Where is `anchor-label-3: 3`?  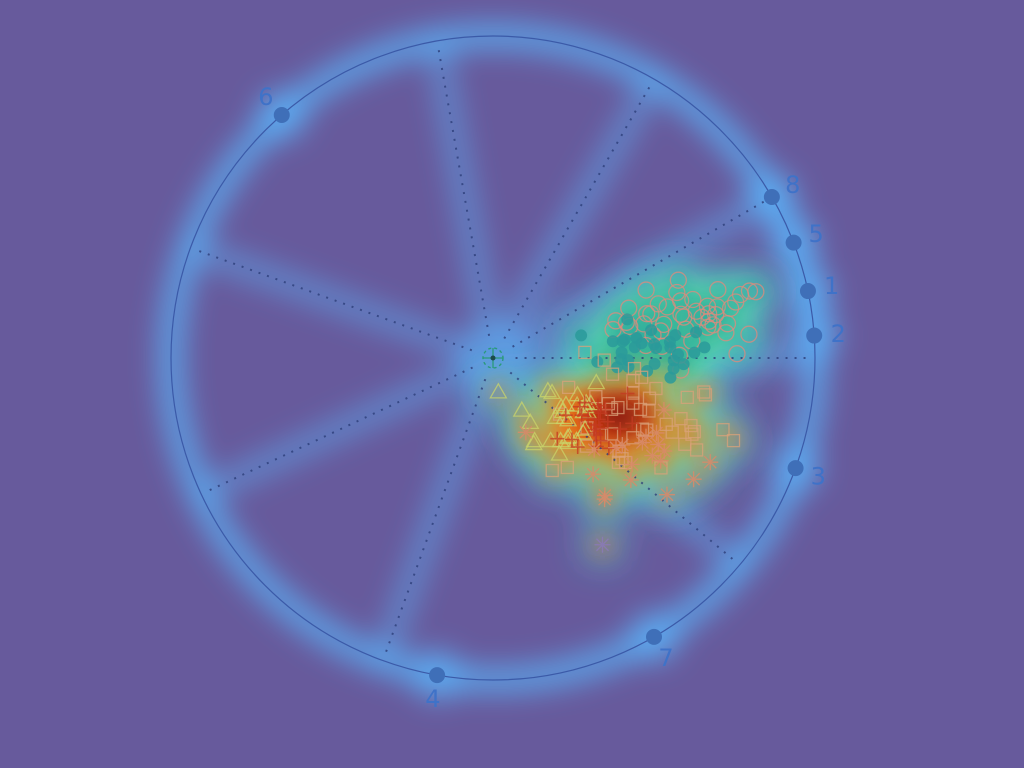
anchor-label-3: 3 is located at coordinates (818, 476).